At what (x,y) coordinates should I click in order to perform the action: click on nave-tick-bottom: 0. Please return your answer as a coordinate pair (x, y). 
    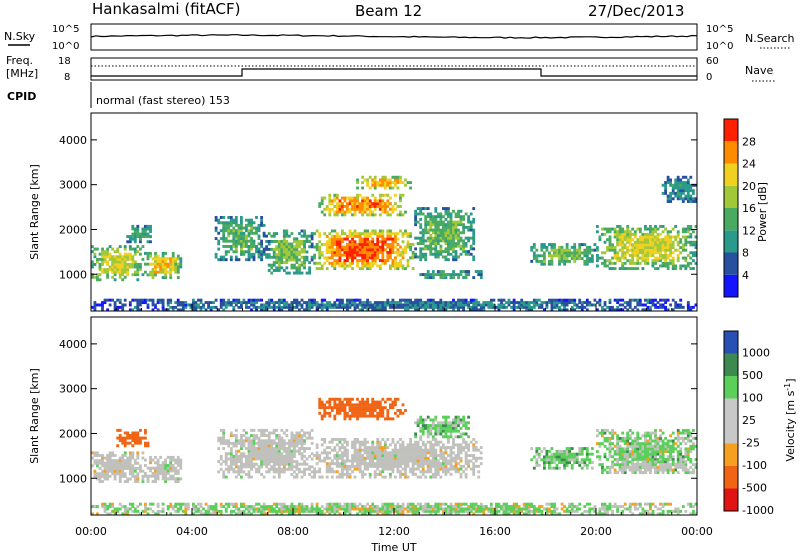
    Looking at the image, I should click on (709, 77).